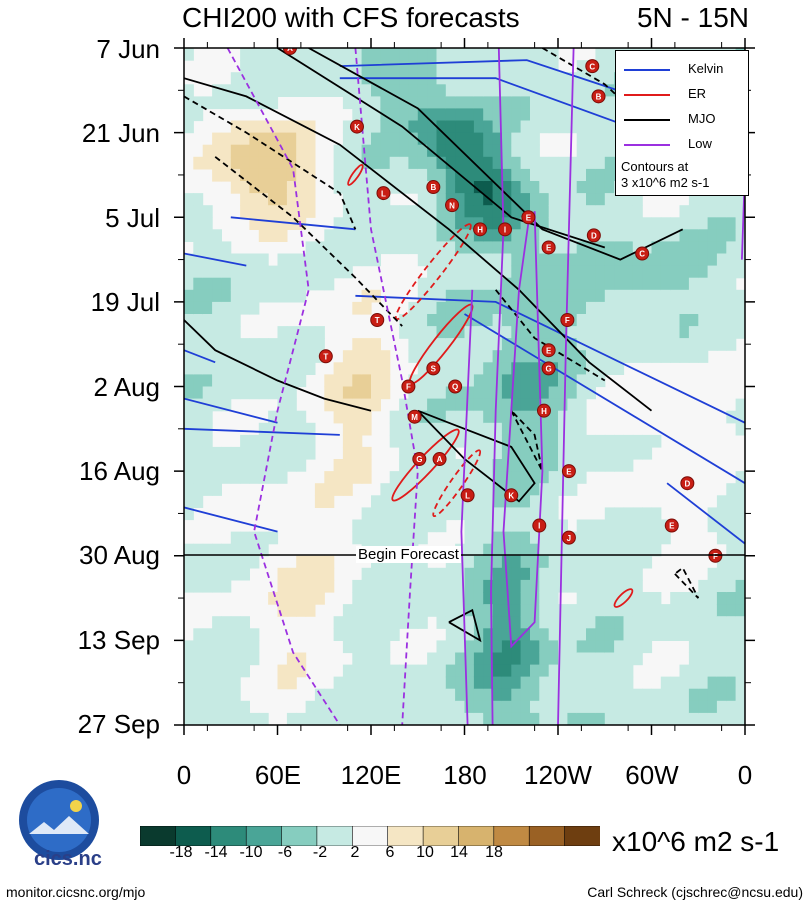 This screenshot has height=907, width=809. Describe the element at coordinates (647, 70) in the screenshot. I see `legend-kelvin-line` at that location.